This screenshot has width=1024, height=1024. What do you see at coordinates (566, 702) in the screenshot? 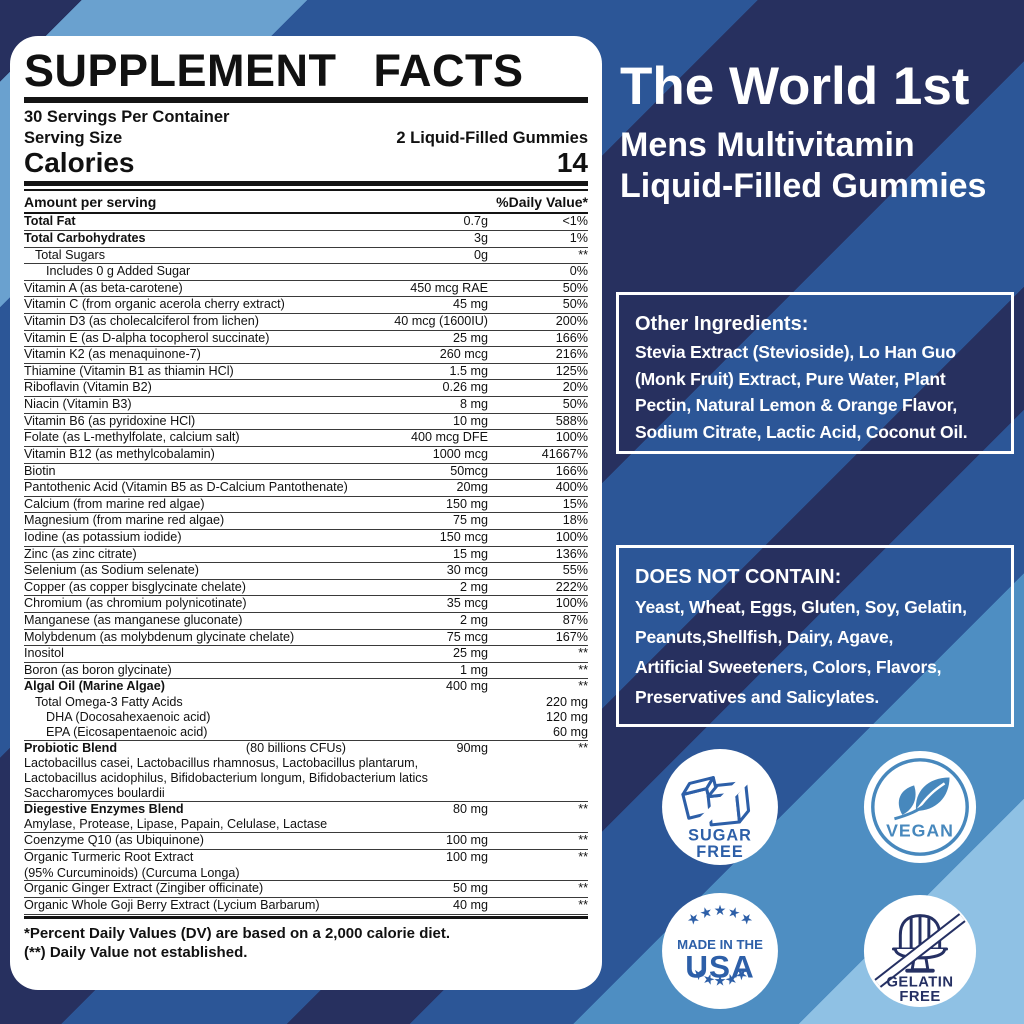
I see `row-subamount: 220 mg` at bounding box center [566, 702].